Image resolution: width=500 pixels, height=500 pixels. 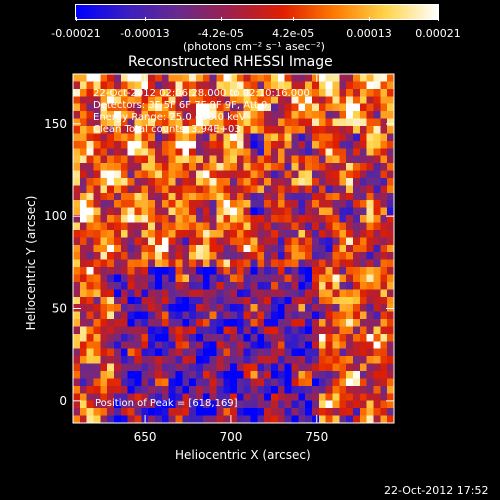 I want to click on chart-title: Reconstructed RHESSI Image, so click(x=230, y=62).